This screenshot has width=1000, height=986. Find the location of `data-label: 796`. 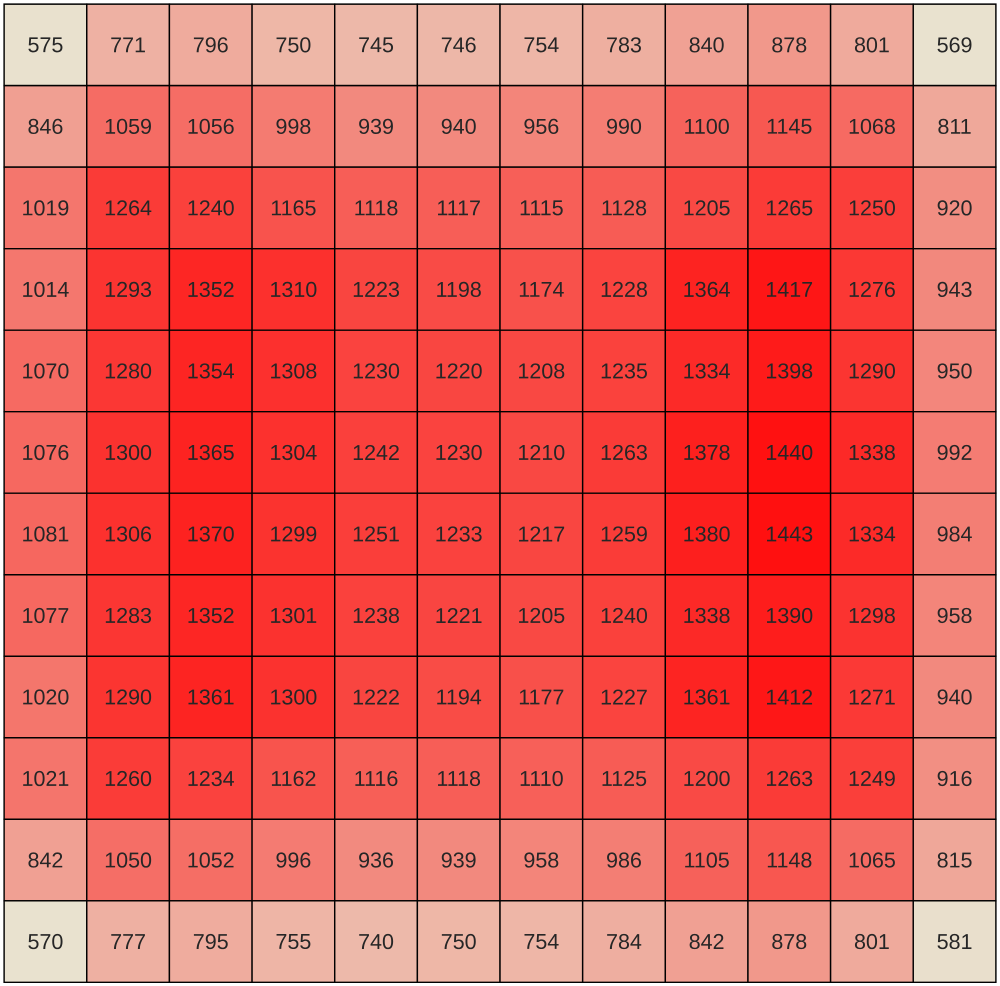

data-label: 796 is located at coordinates (211, 44).